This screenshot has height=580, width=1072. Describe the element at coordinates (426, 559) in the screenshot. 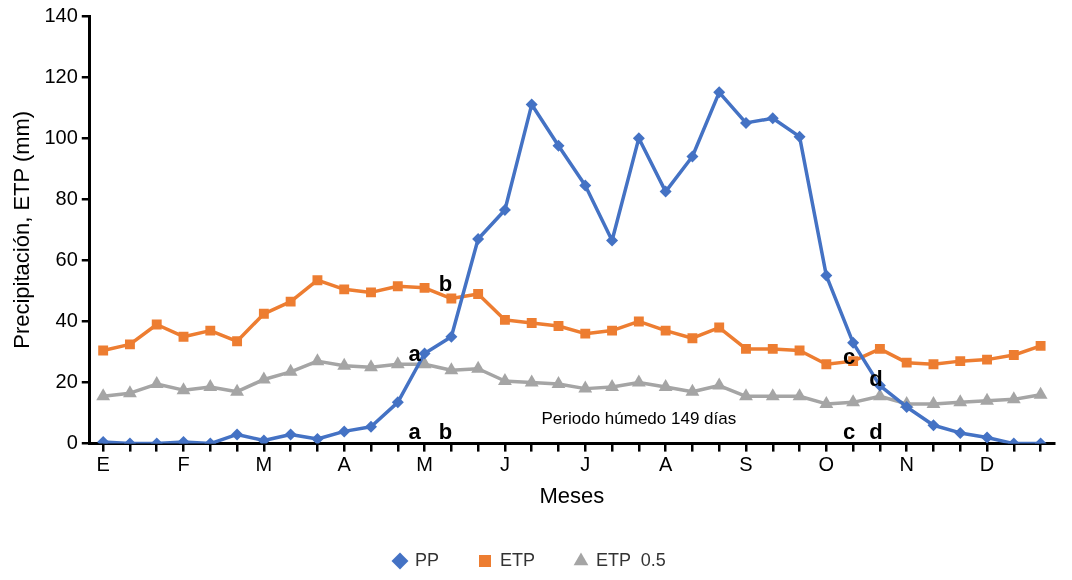

I see `legend-label: PP` at that location.